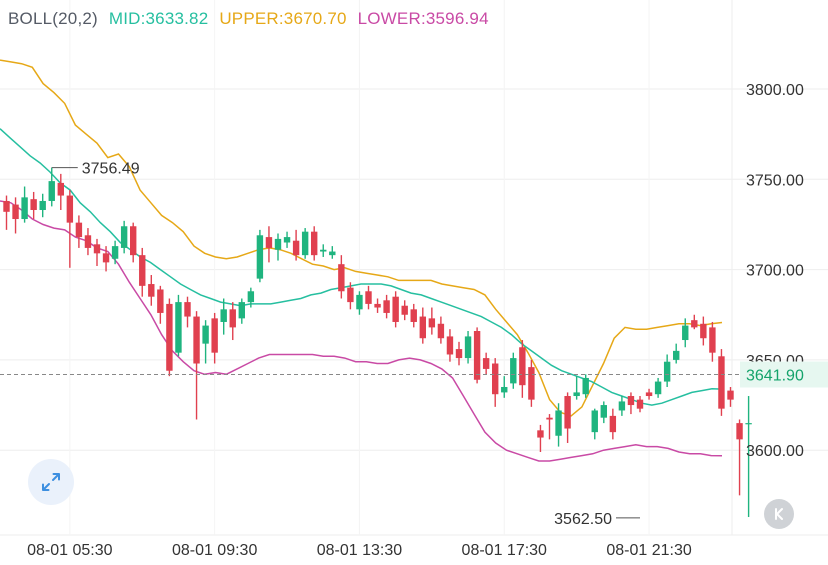  What do you see at coordinates (158, 18) in the screenshot?
I see `mid-value: MID:3633.82` at bounding box center [158, 18].